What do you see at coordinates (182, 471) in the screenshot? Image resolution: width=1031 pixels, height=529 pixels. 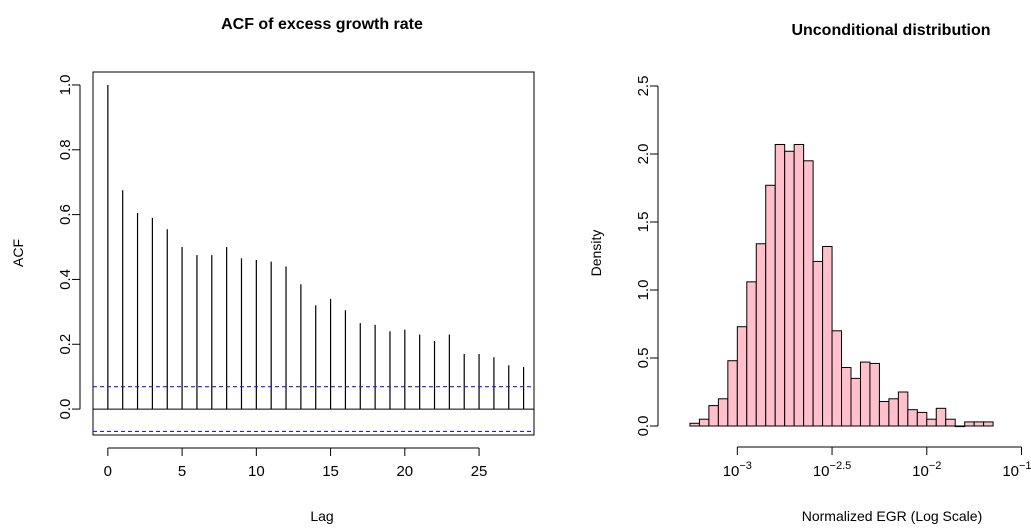 I see `acf-x-tick-label: 5` at bounding box center [182, 471].